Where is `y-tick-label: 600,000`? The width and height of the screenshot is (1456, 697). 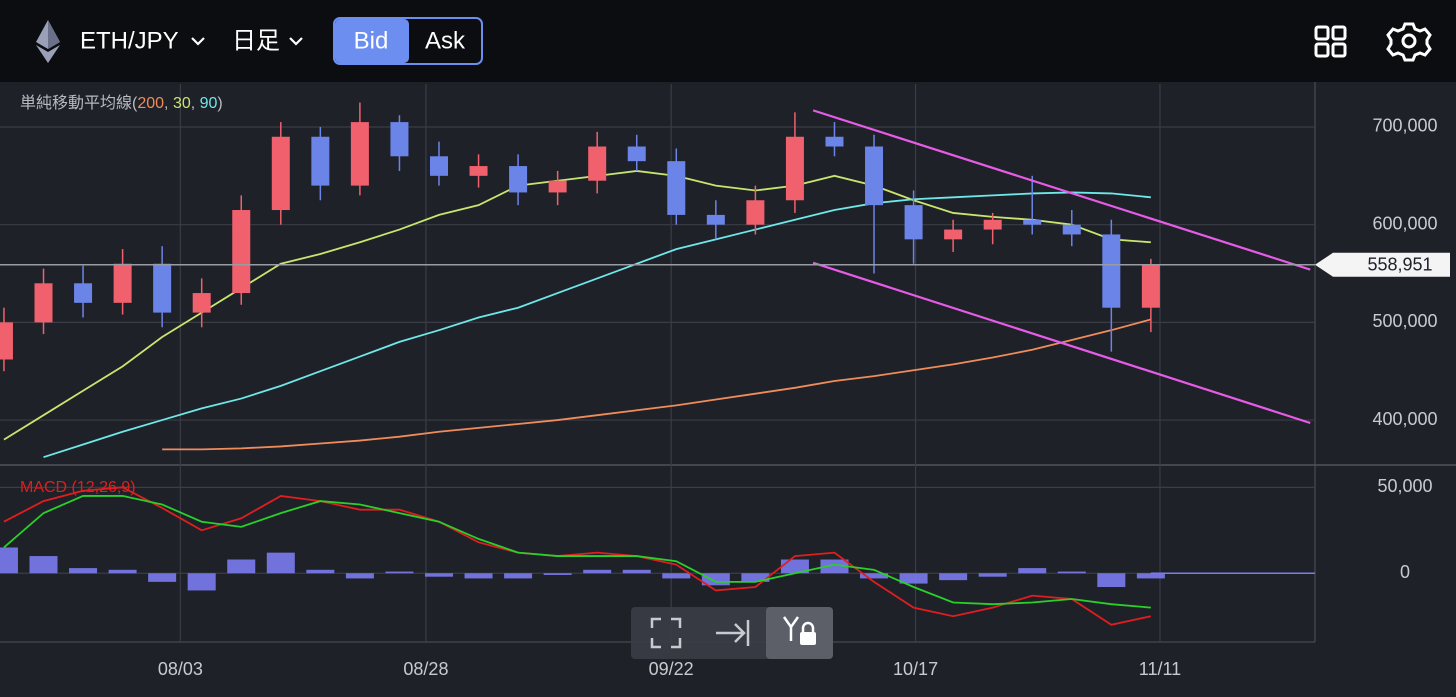
y-tick-label: 600,000 is located at coordinates (1404, 223).